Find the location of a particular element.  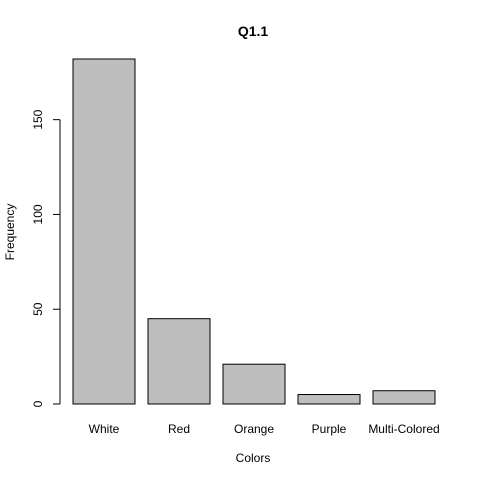

chart-title: Q1.1 is located at coordinates (253, 31).